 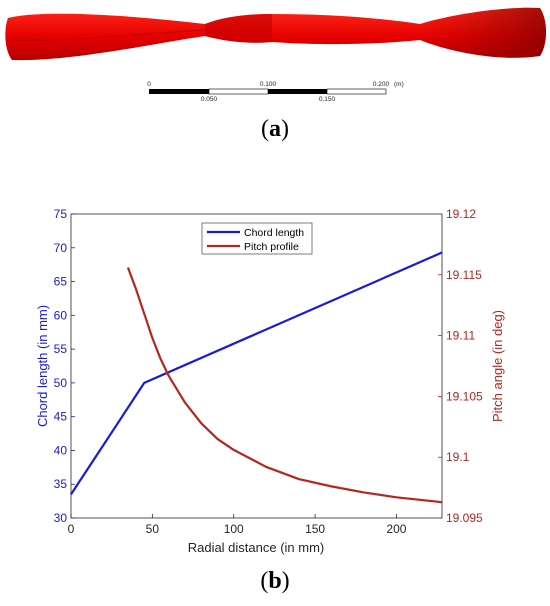 I want to click on caption-a: (a), so click(x=275, y=129).